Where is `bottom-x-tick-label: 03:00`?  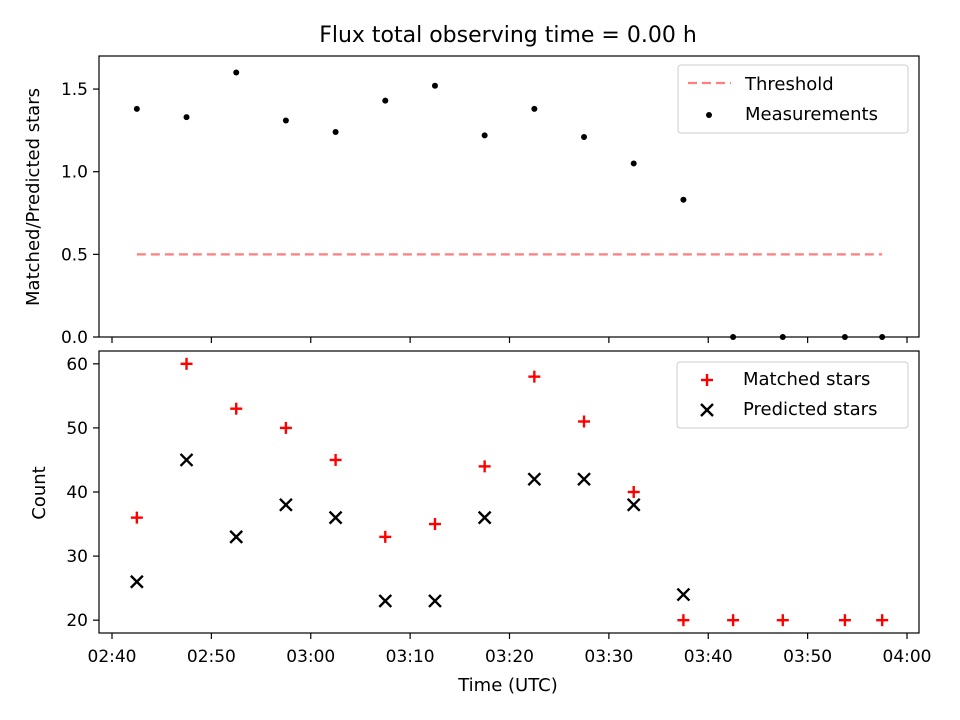 bottom-x-tick-label: 03:00 is located at coordinates (310, 657).